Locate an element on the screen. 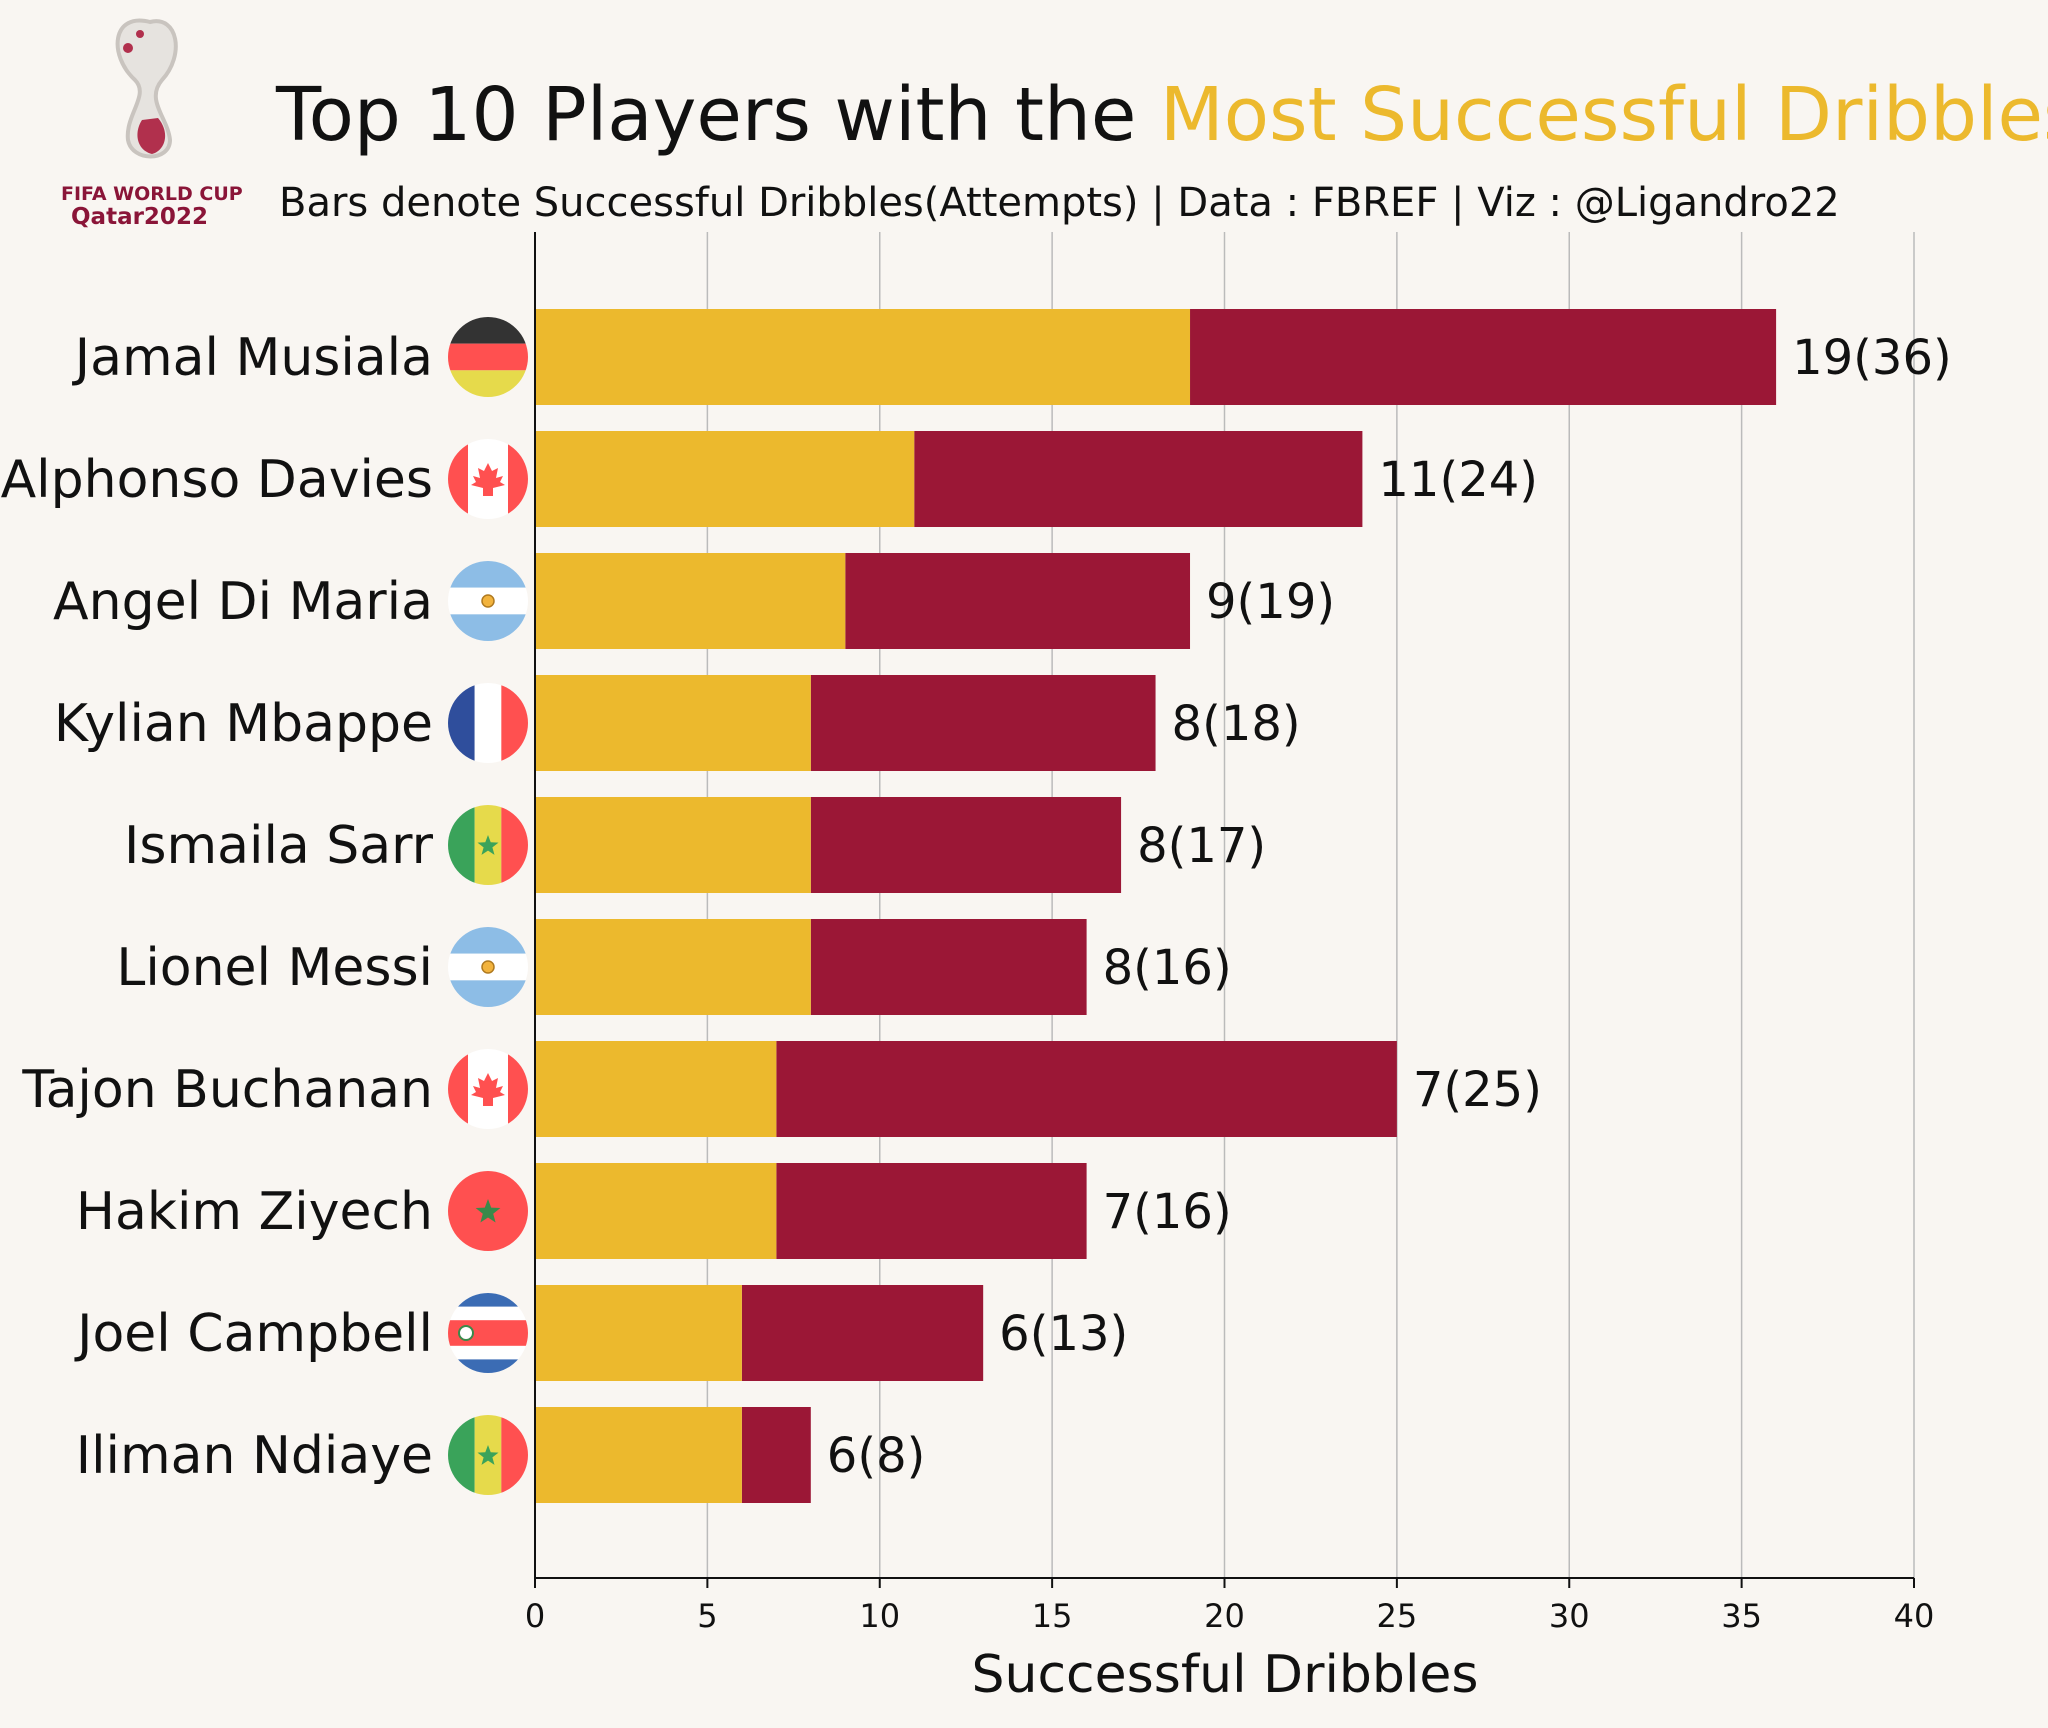 This screenshot has height=1728, width=2048. player-name-label: Tajon Buchanan is located at coordinates (227, 1090).